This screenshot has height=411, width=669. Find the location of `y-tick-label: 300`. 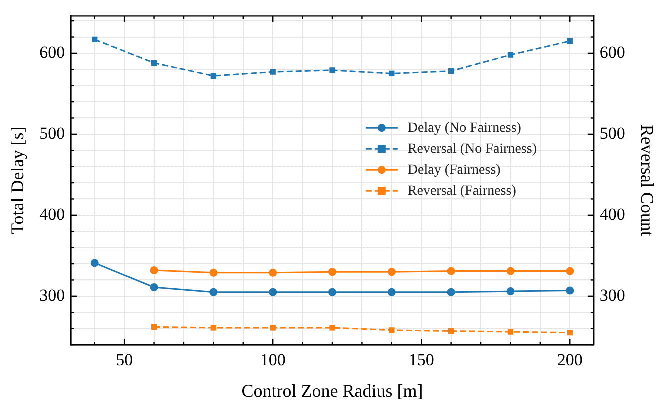

y-tick-label: 300 is located at coordinates (53, 295).